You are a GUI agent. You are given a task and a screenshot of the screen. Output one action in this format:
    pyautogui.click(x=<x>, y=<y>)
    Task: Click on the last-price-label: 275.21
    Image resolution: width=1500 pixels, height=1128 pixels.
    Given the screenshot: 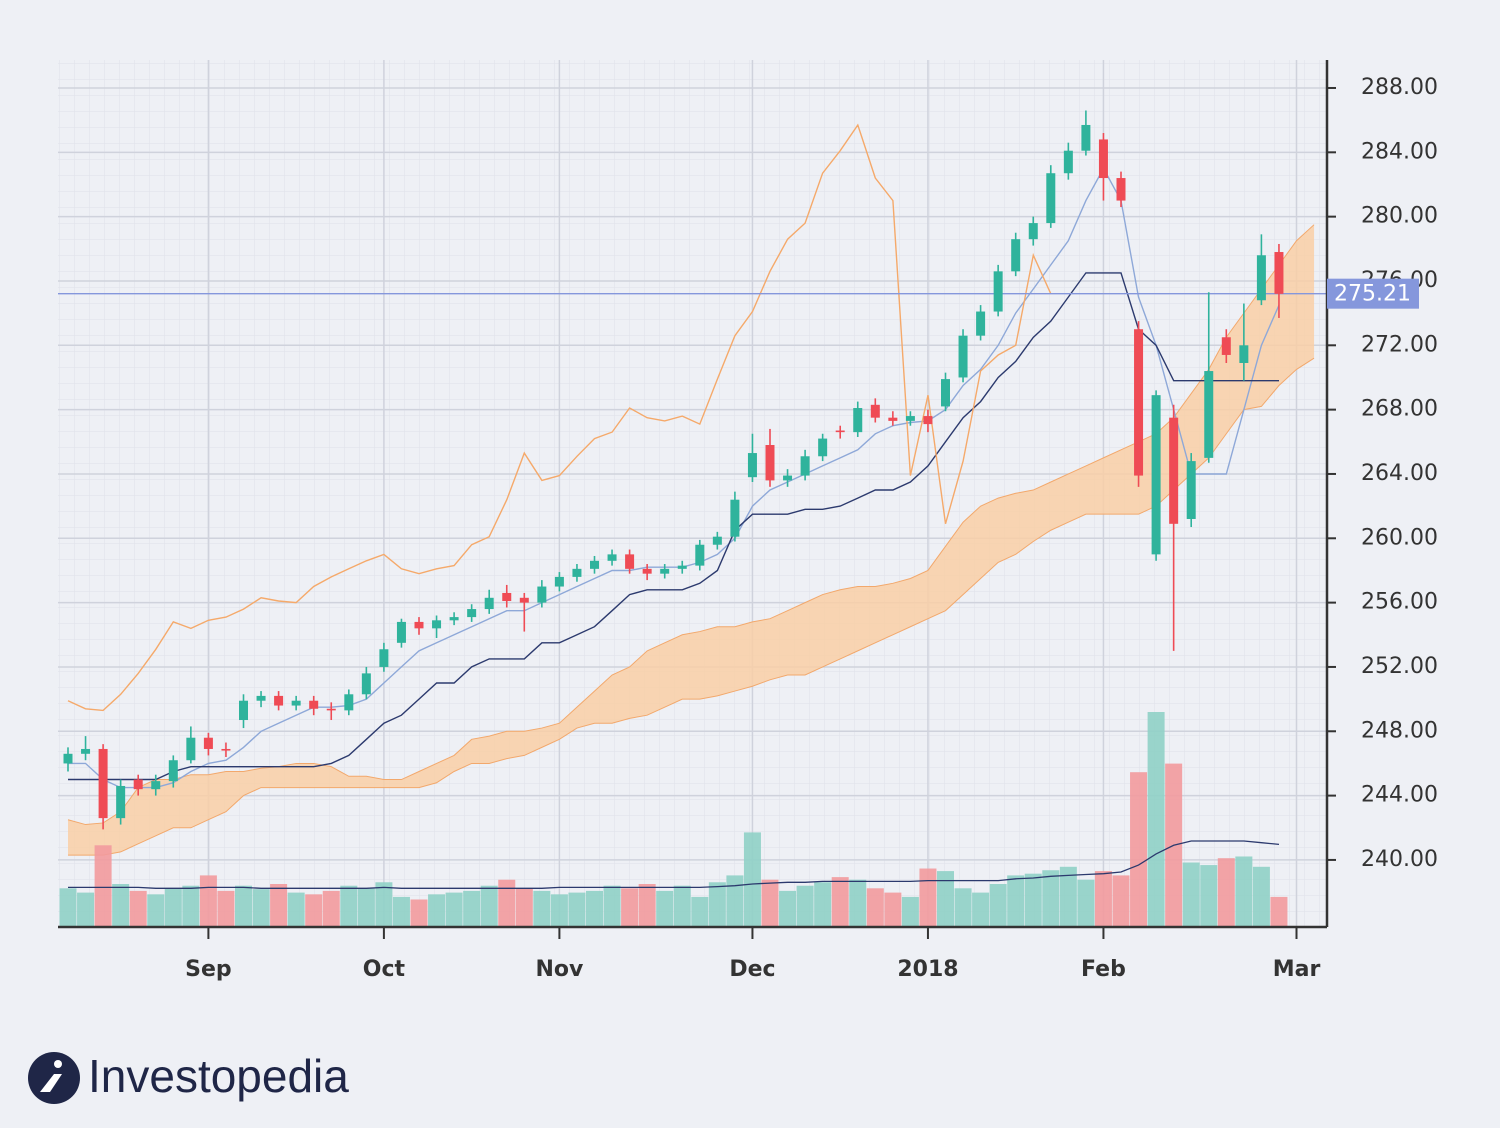 What is the action you would take?
    pyautogui.click(x=1372, y=294)
    